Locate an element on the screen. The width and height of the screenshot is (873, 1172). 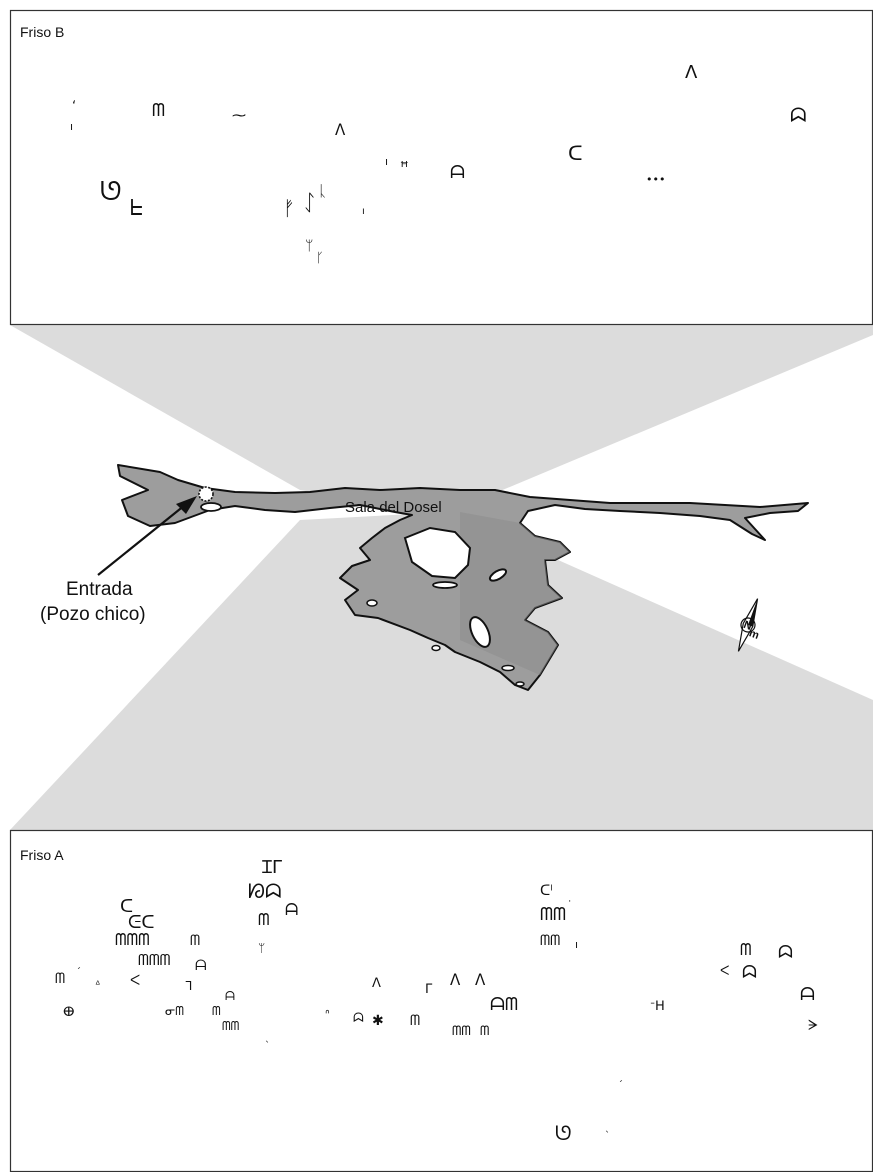
entrance-label: Entrada is located at coordinates (99, 589).